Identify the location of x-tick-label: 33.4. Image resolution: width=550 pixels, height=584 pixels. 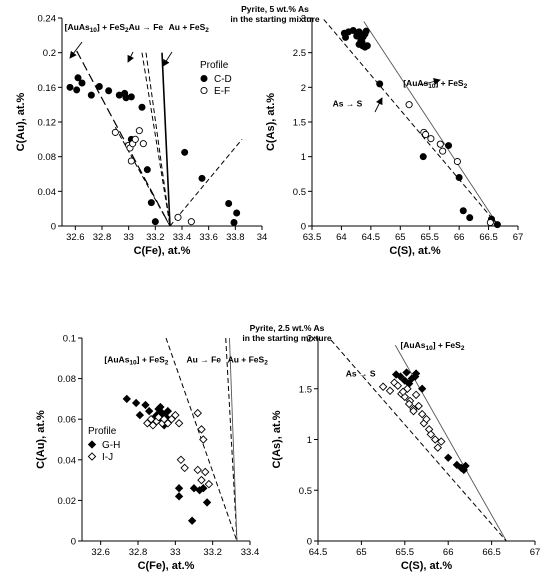
(182, 237).